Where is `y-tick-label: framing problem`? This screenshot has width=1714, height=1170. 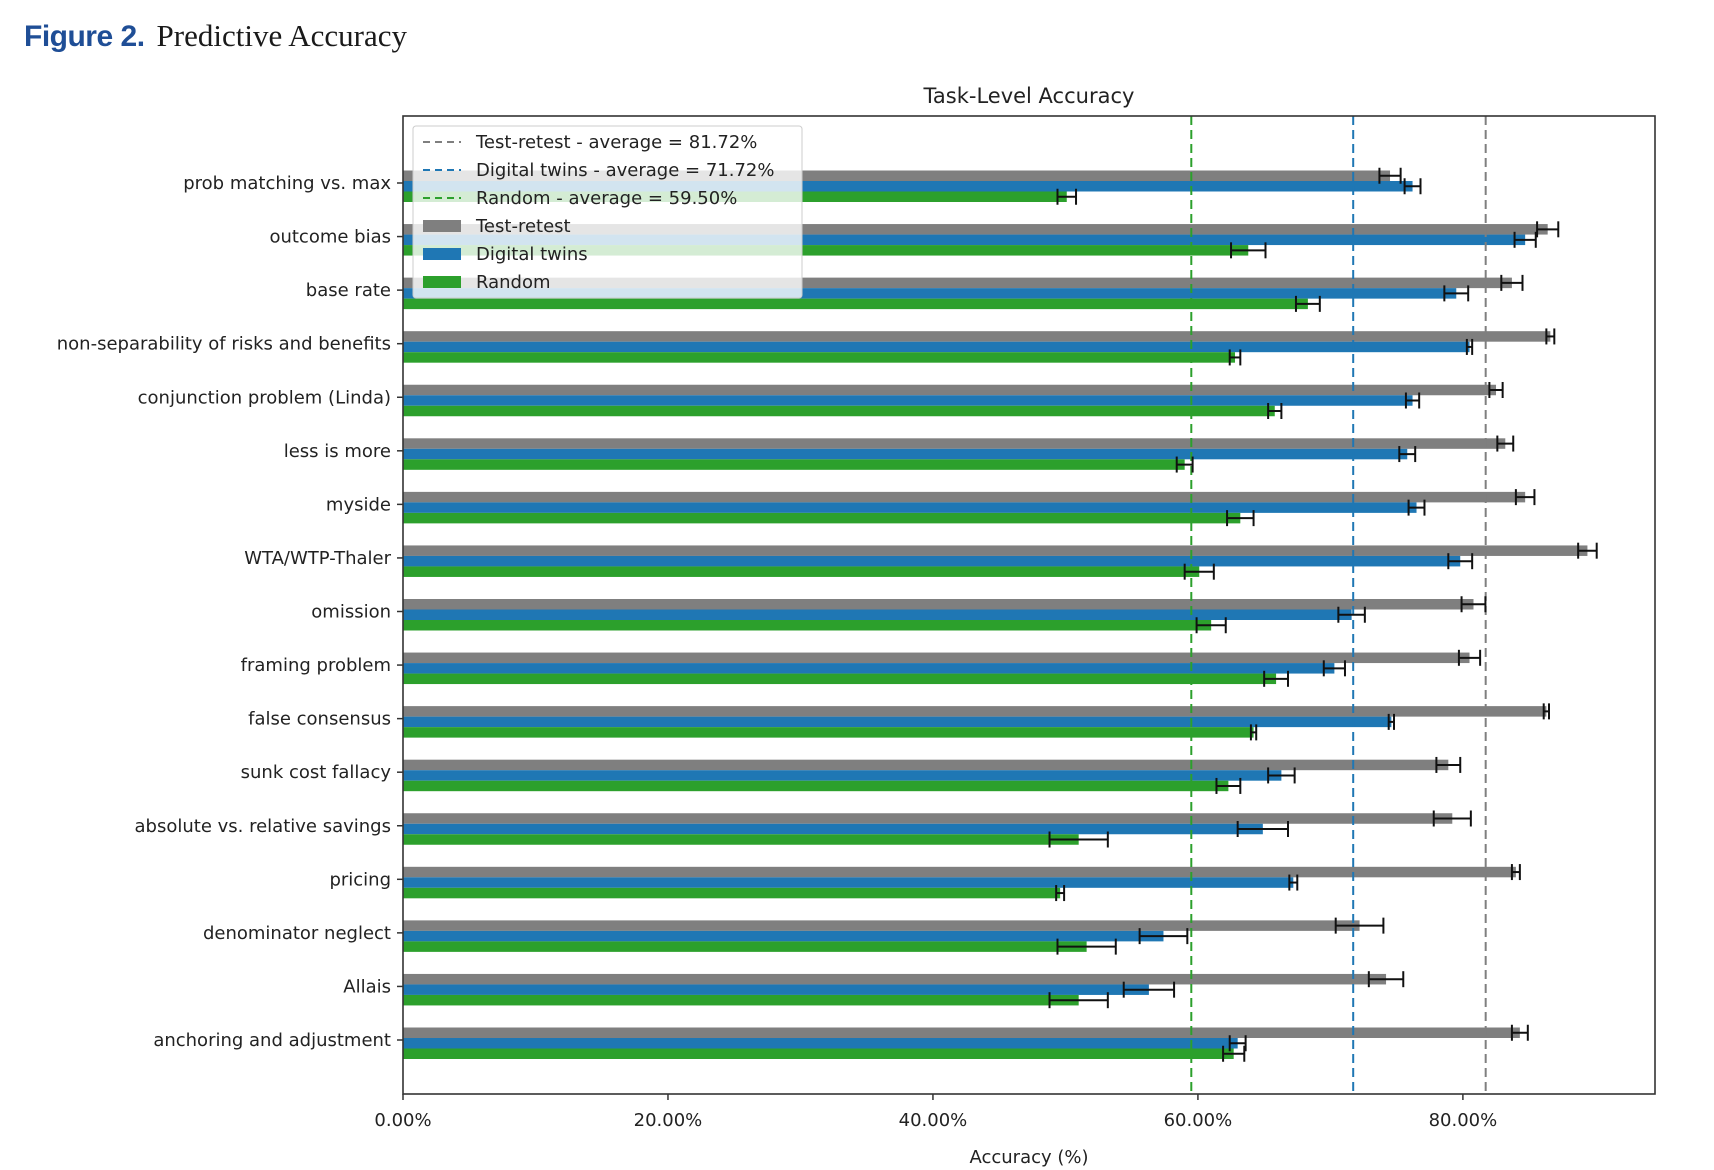
y-tick-label: framing problem is located at coordinates (316, 665).